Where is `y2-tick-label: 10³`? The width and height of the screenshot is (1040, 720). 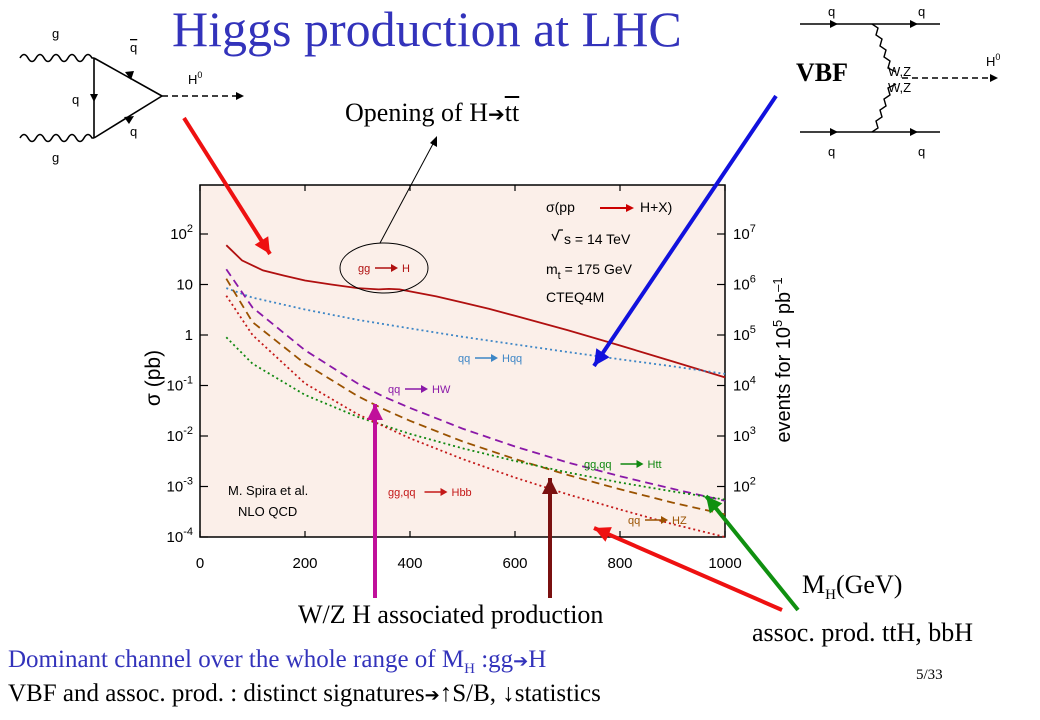
y2-tick-label: 10³ is located at coordinates (744, 435).